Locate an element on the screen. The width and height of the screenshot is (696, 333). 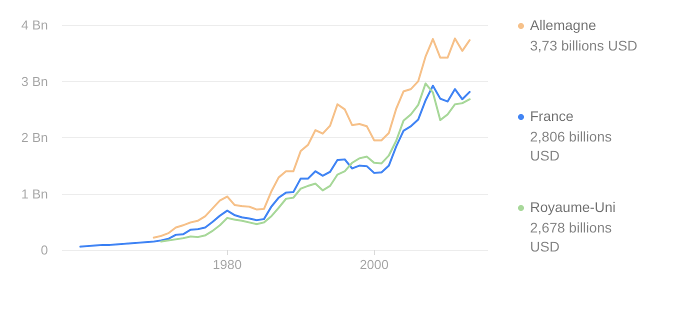
text: 2,806 billions USD is located at coordinates (573, 146).